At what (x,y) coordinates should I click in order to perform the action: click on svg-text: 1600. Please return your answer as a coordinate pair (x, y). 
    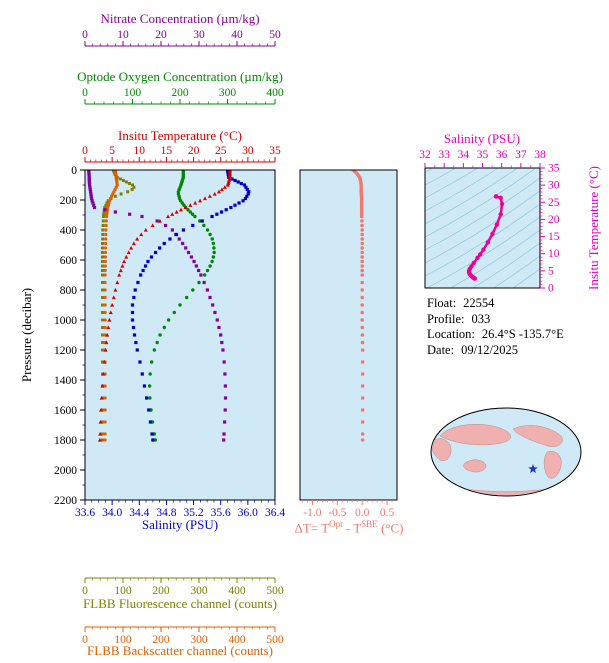
    Looking at the image, I should click on (65, 411).